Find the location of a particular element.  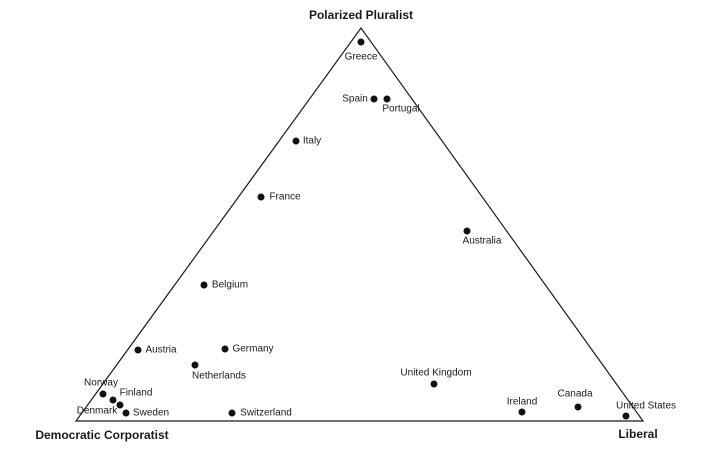

data-point-label: France is located at coordinates (285, 197).